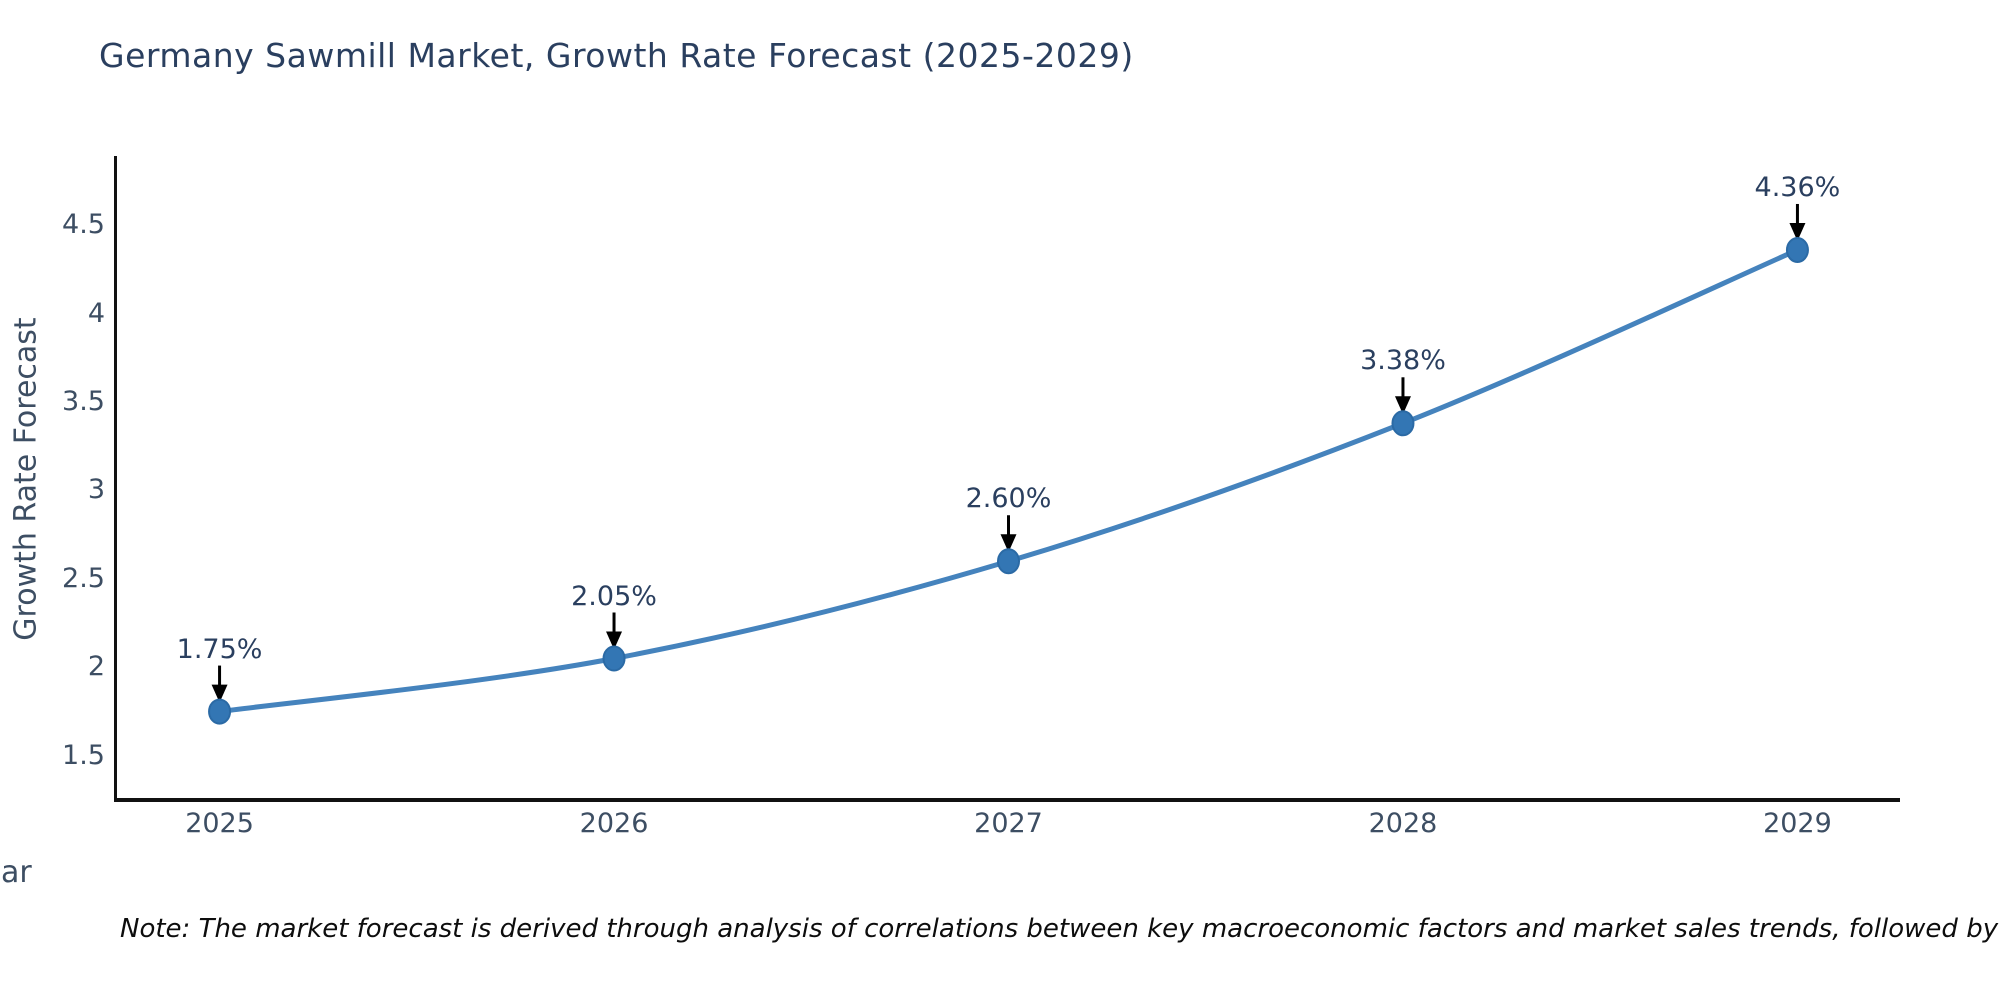 This screenshot has height=1000, width=2000. Describe the element at coordinates (1008, 499) in the screenshot. I see `data-point-value-label: 2.60%` at that location.